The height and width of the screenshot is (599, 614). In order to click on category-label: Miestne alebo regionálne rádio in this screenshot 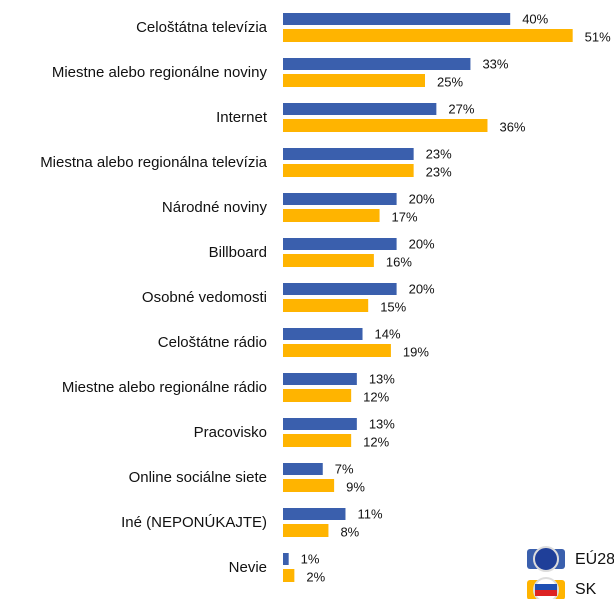, I will do `click(164, 387)`.